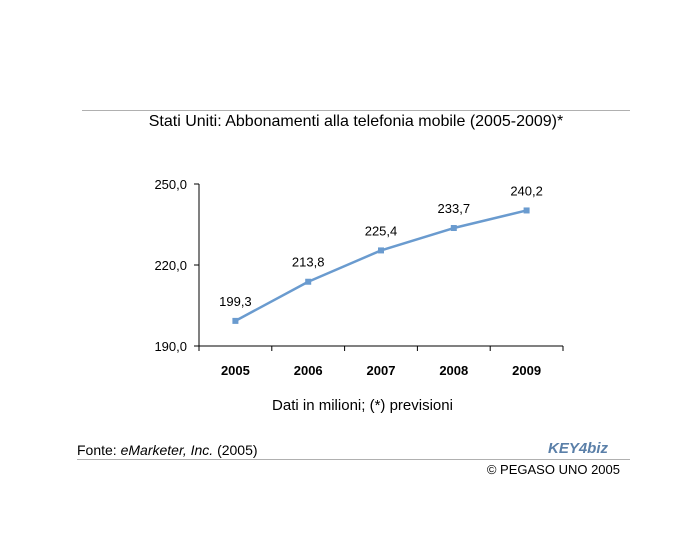 This screenshot has width=700, height=550. I want to click on copyright-note: © PEGASO UNO 2005, so click(553, 469).